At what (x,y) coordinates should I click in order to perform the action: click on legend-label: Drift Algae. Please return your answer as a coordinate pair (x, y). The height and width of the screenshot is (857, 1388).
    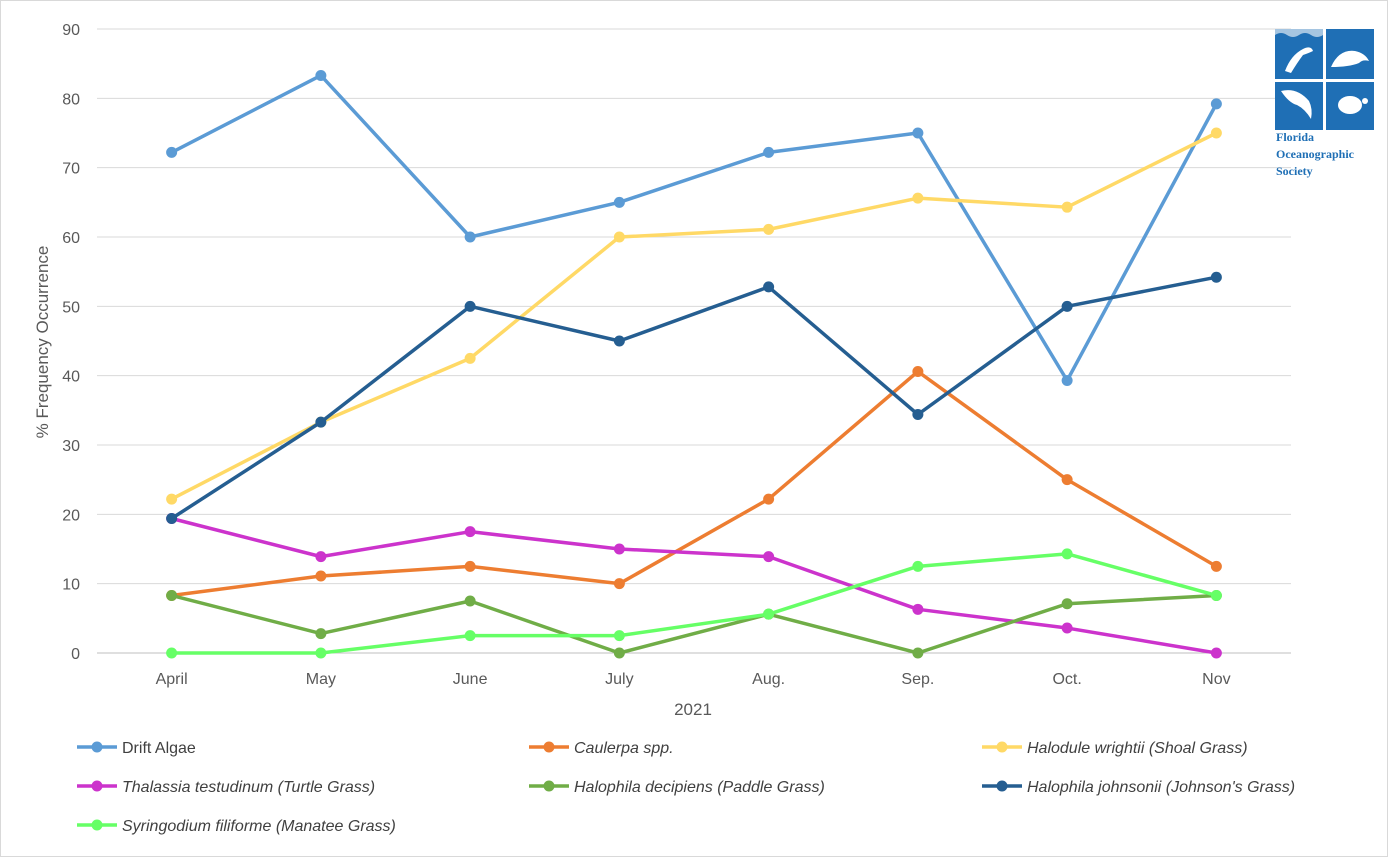
    Looking at the image, I should click on (159, 748).